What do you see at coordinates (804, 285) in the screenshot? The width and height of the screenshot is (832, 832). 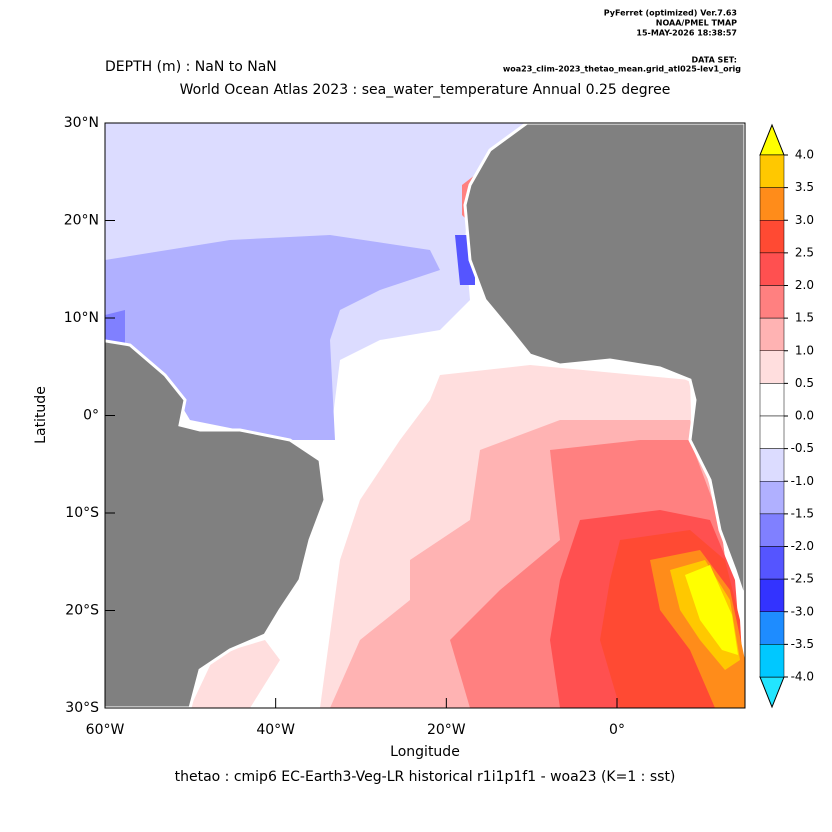 I see `colorbar-label: 2.0` at bounding box center [804, 285].